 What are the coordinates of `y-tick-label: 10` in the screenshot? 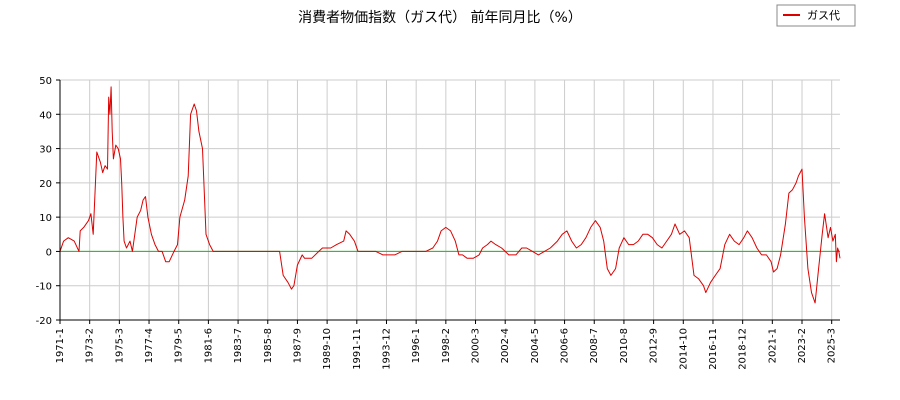 It's located at (45, 218).